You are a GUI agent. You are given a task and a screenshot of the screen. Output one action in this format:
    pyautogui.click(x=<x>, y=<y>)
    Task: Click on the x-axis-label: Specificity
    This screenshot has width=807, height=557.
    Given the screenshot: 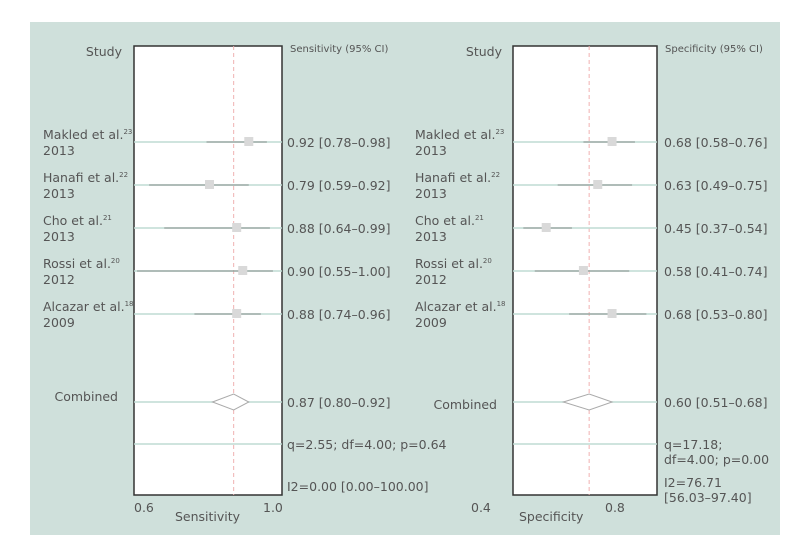 What is the action you would take?
    pyautogui.click(x=551, y=516)
    